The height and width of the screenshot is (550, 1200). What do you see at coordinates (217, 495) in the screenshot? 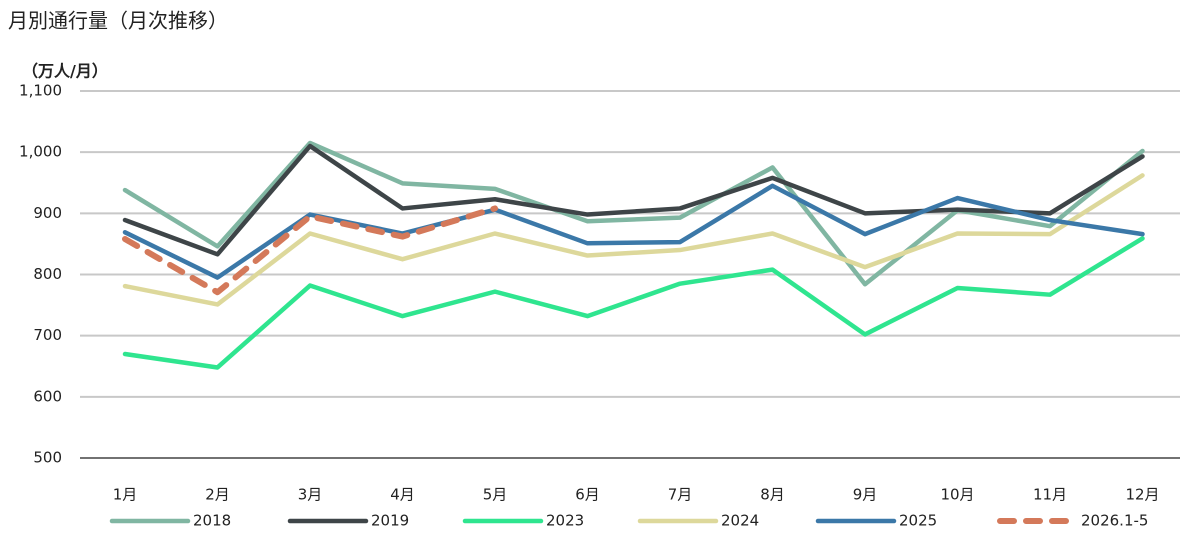
I see `x-tick-label: 2月` at bounding box center [217, 495].